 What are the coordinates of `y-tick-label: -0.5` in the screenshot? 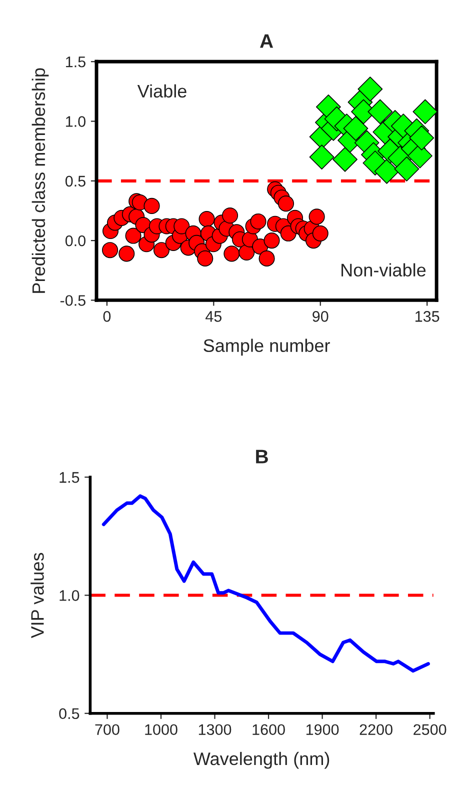 It's located at (73, 300).